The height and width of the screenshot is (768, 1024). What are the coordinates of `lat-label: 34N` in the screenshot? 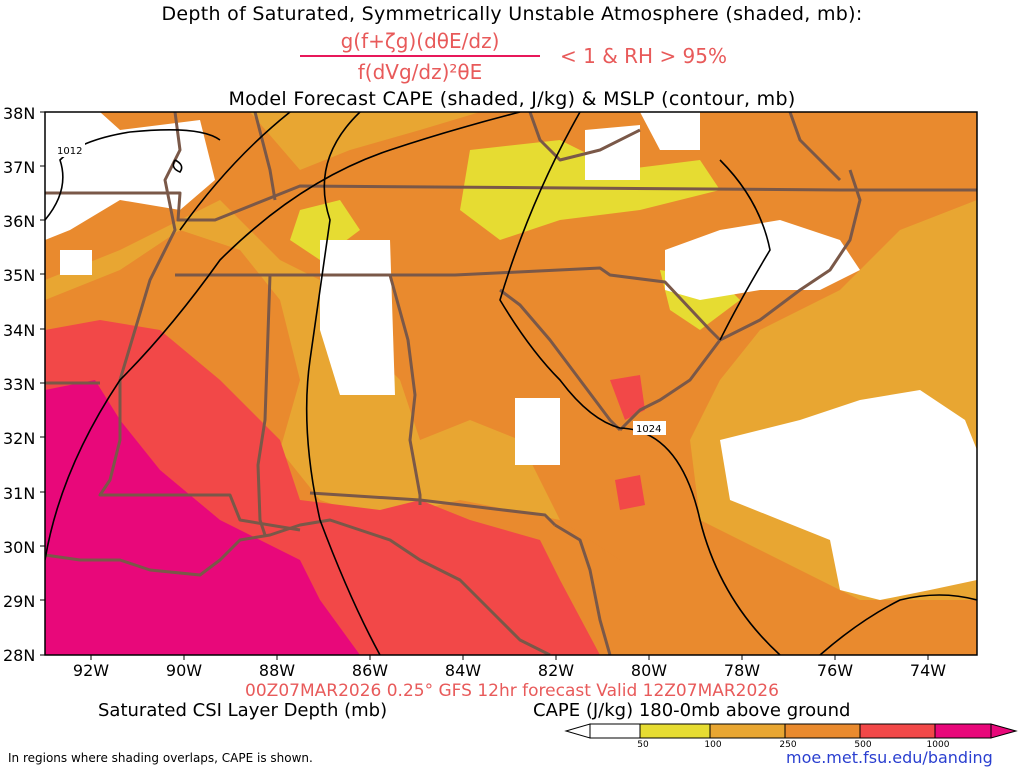 It's located at (19, 330).